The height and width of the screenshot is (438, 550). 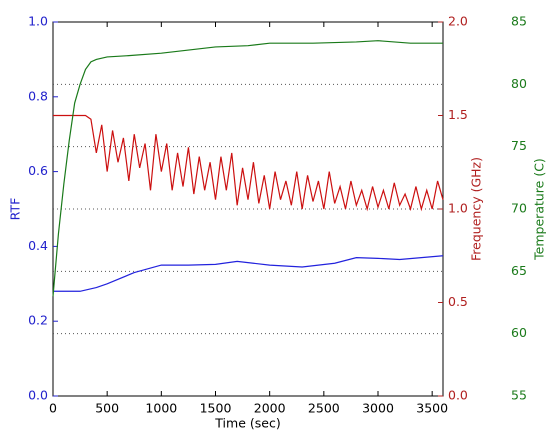 What do you see at coordinates (476, 209) in the screenshot?
I see `y2-axis-label: Frequency (GHz)` at bounding box center [476, 209].